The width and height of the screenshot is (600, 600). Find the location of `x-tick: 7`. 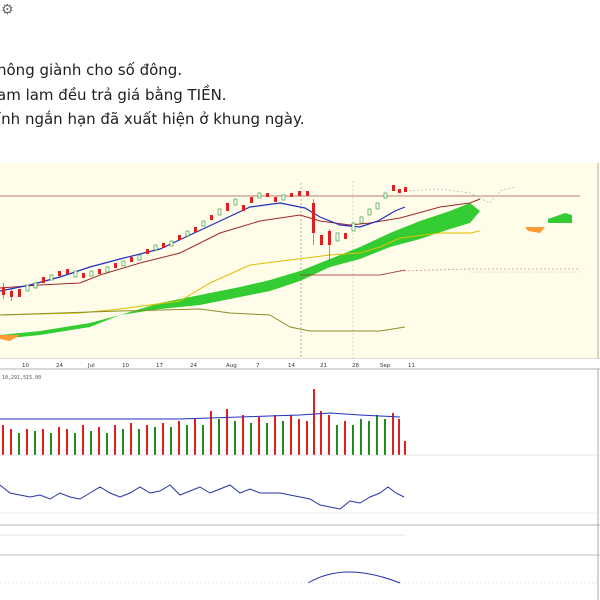

x-tick: 7 is located at coordinates (258, 366).